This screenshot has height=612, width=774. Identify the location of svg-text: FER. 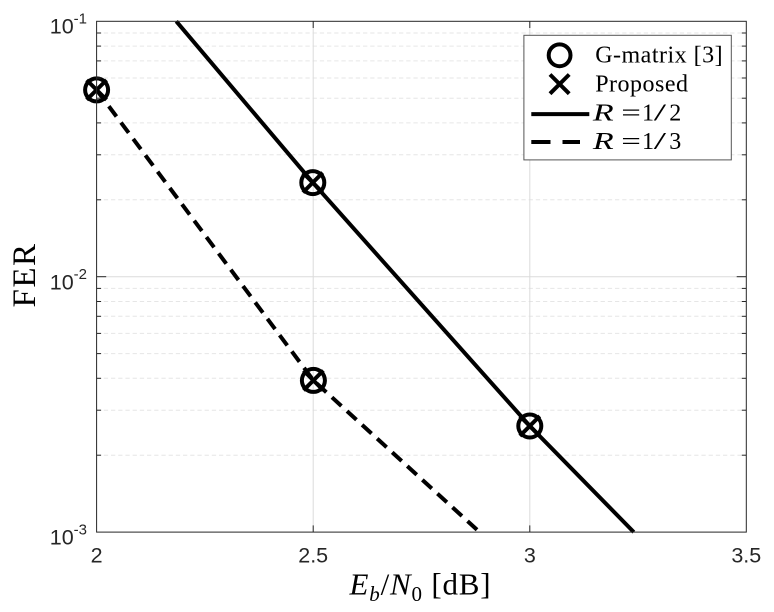
(25, 274).